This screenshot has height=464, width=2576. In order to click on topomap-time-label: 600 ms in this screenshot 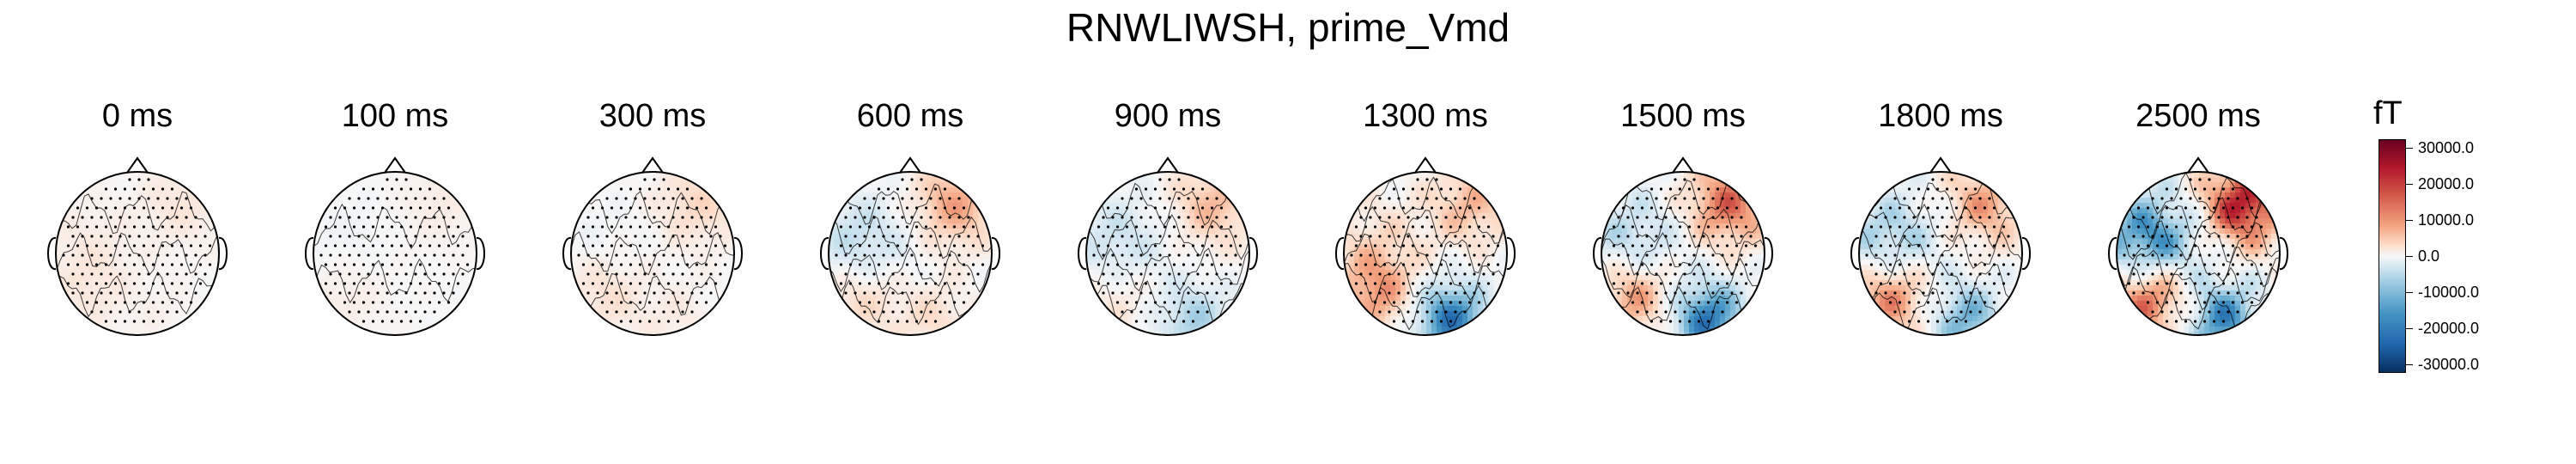, I will do `click(910, 116)`.